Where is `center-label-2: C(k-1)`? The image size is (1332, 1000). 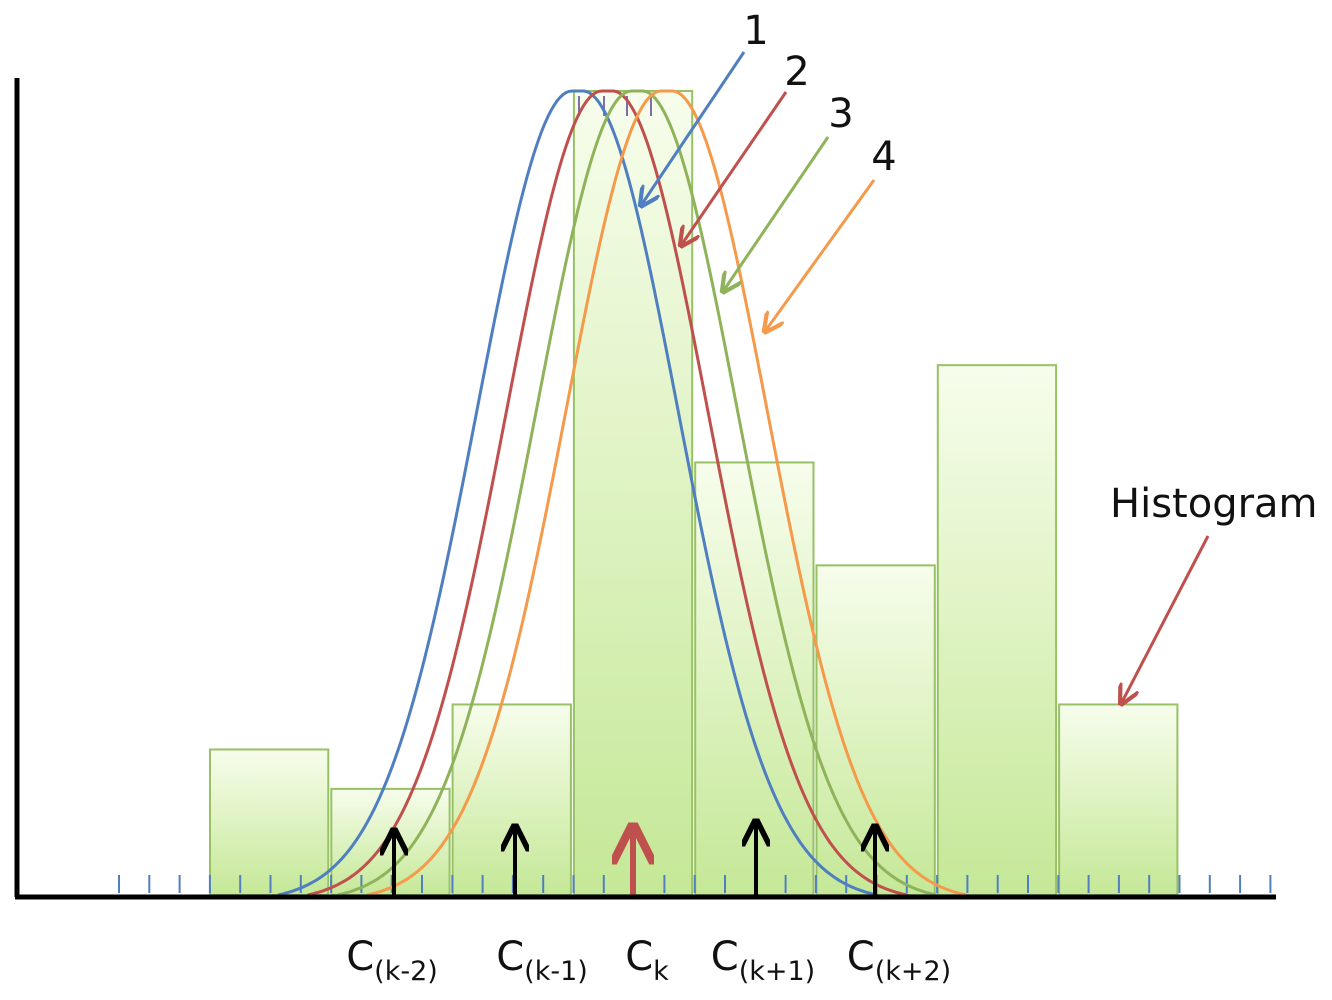
center-label-2: C(k-1) is located at coordinates (542, 960).